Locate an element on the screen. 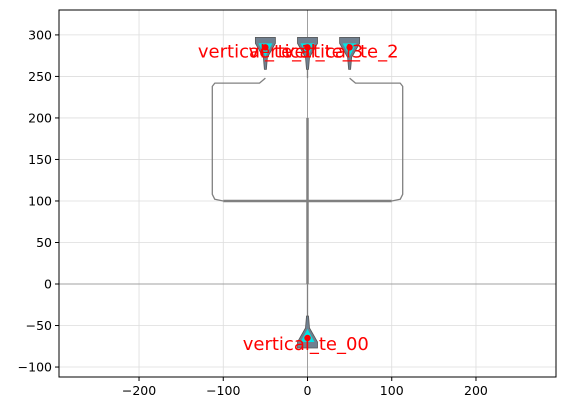  port-label: vertical_te_3 is located at coordinates (305, 52).